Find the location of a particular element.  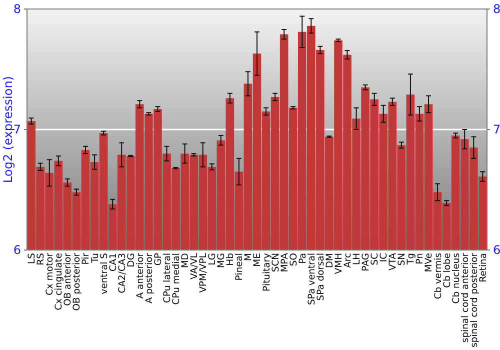

y-tick-label: 6 is located at coordinates (17, 249).